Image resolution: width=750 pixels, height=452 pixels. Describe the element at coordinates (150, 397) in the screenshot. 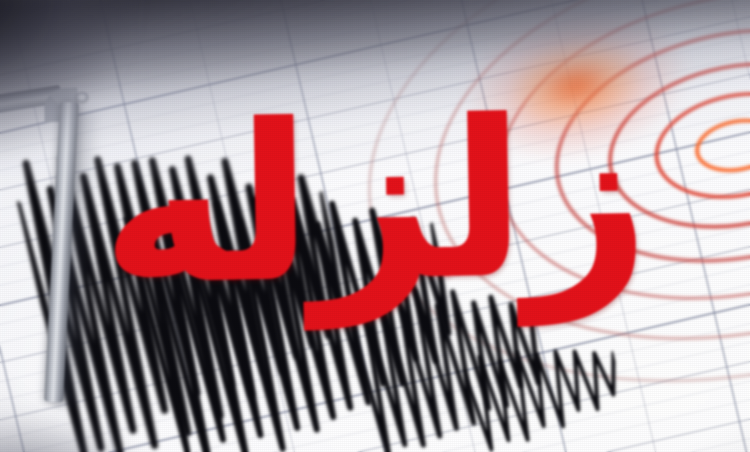

I see `bottom-left-shadow` at that location.